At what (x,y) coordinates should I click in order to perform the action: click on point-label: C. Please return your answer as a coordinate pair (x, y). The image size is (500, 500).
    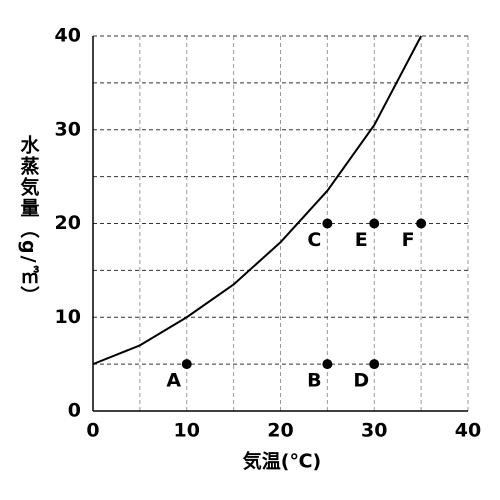
    Looking at the image, I should click on (314, 240).